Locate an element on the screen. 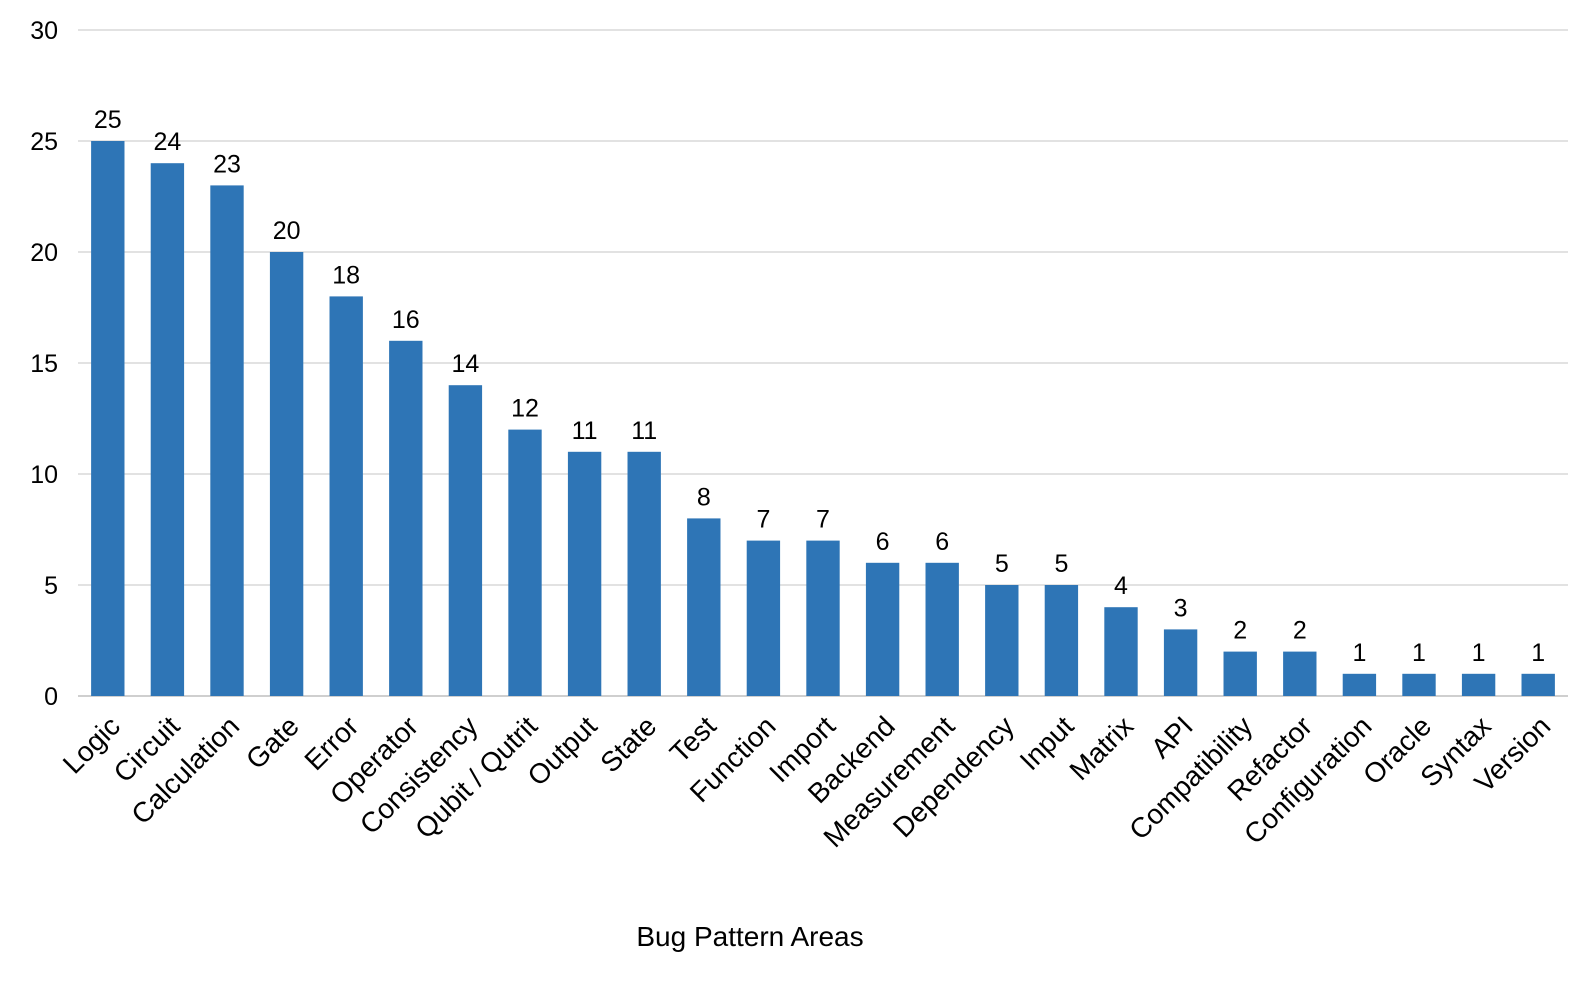 This screenshot has height=981, width=1596. y-tick-label: 25 is located at coordinates (44, 142).